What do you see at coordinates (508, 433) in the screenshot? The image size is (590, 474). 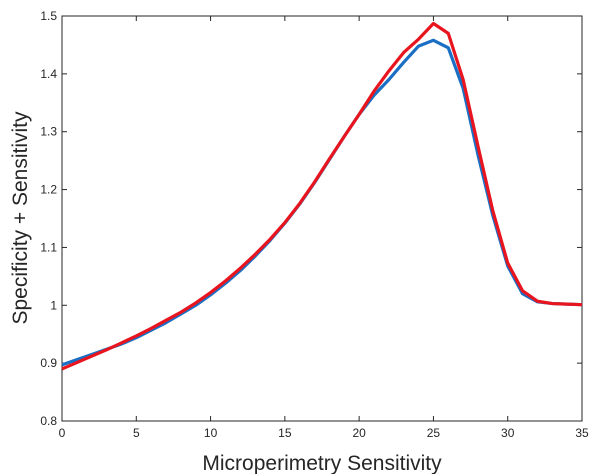 I see `x-tick-label: 30` at bounding box center [508, 433].